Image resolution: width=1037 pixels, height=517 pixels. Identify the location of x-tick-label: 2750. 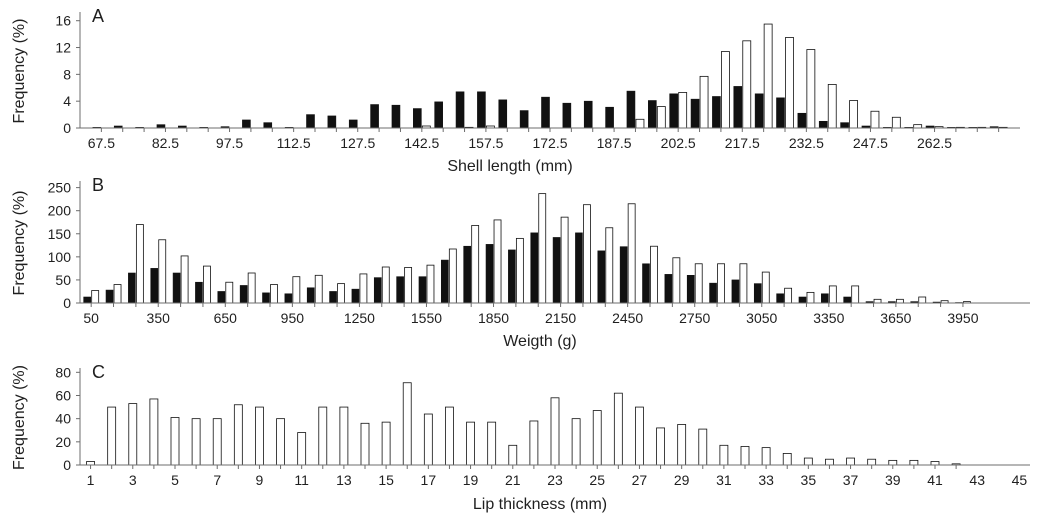
(694, 318).